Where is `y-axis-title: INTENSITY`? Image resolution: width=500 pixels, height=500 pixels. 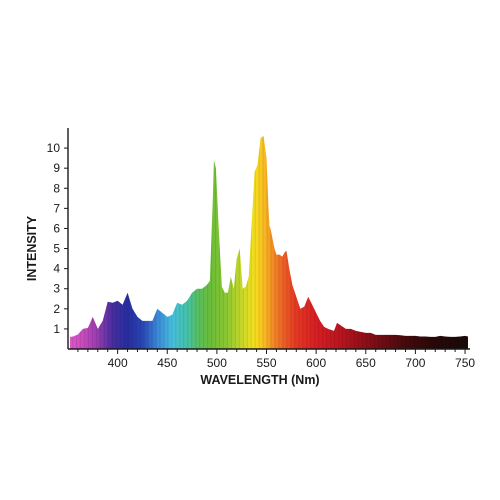
y-axis-title: INTENSITY is located at coordinates (32, 248).